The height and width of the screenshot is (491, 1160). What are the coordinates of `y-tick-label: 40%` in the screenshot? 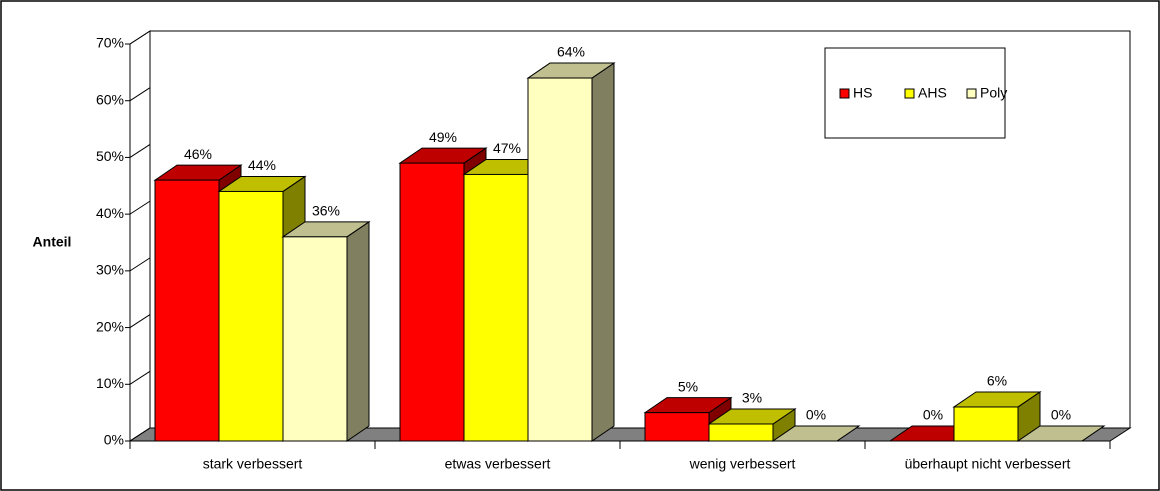 It's located at (110, 213).